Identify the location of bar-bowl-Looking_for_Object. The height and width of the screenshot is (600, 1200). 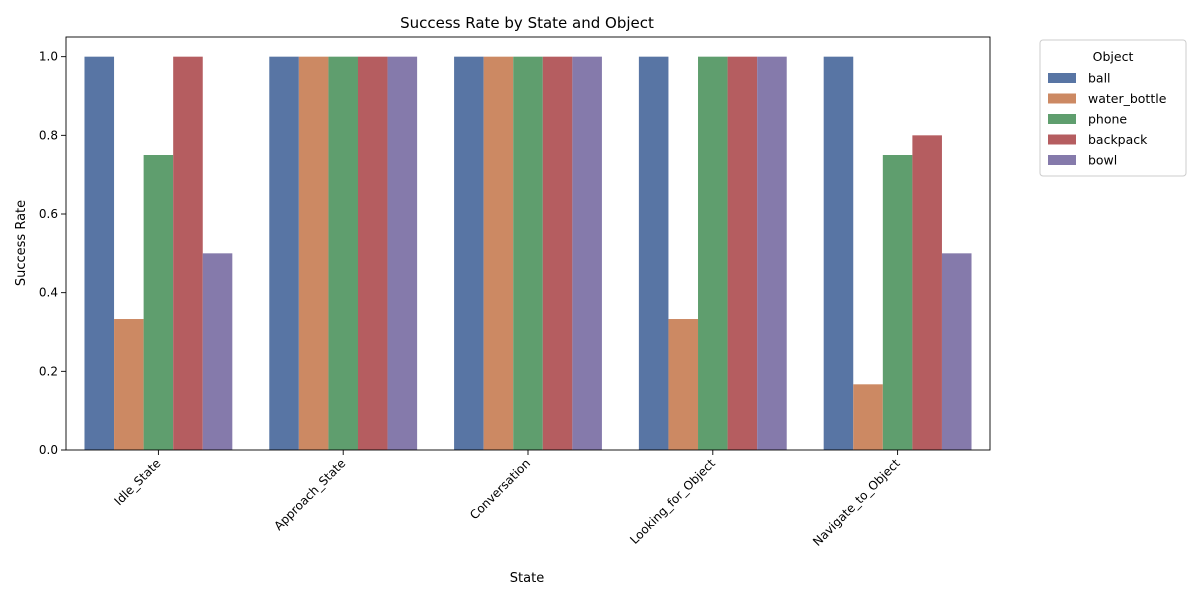
(772, 253).